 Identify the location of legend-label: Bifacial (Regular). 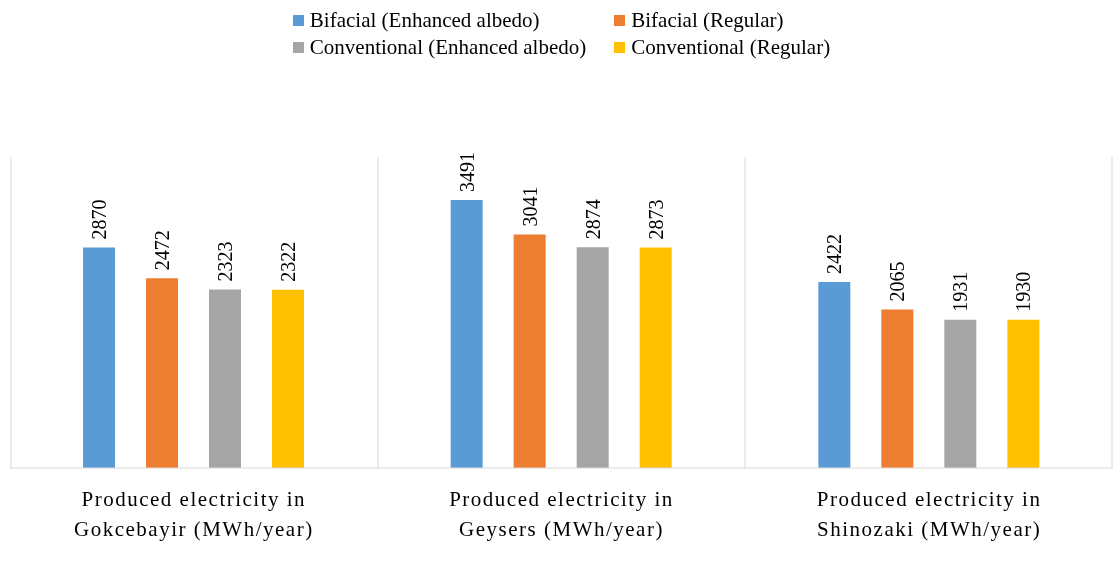
(707, 20).